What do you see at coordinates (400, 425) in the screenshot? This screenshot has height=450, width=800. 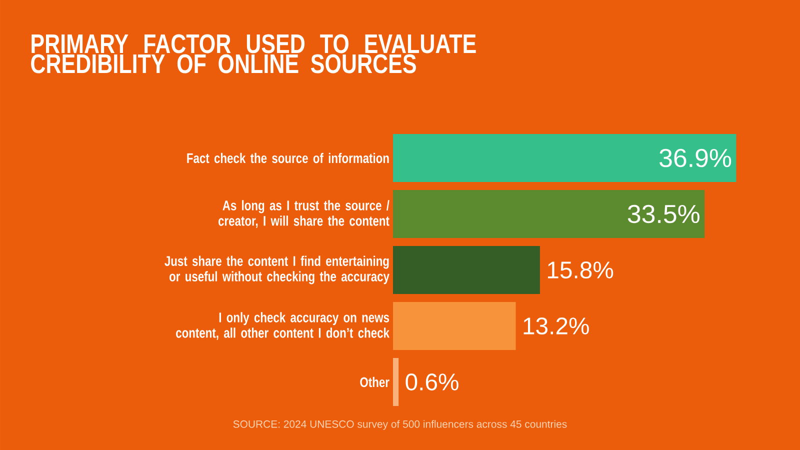 I see `source-note: SOURCE: 2024 UNESCO survey of 500 influencers across 45 countries` at bounding box center [400, 425].